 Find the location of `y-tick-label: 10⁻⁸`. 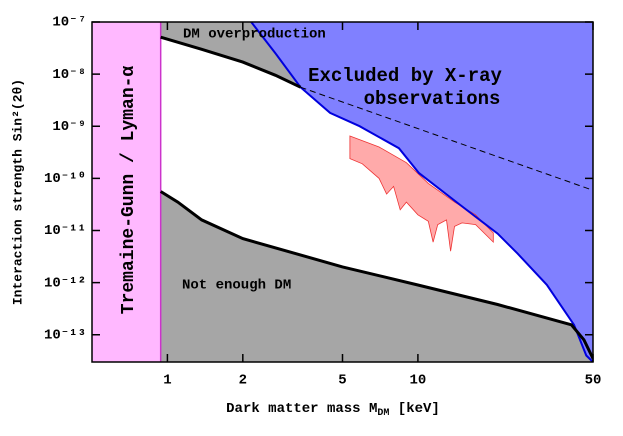

y-tick-label: 10⁻⁸ is located at coordinates (69, 75).